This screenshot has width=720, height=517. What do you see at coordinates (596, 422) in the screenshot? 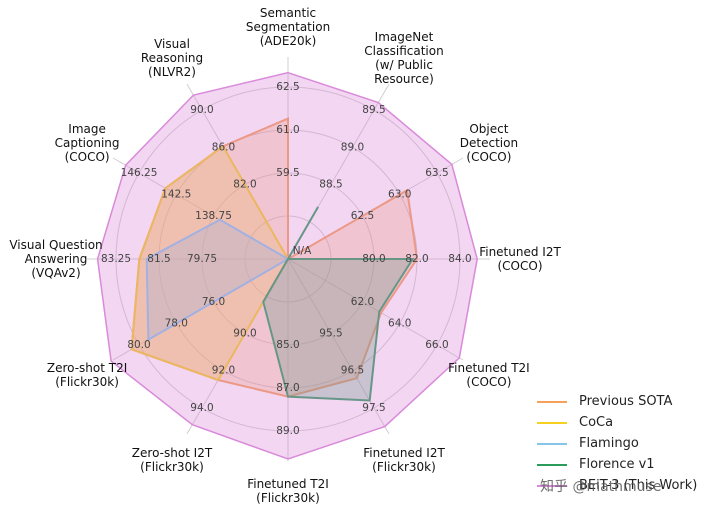
I see `legend-label: CoCa` at bounding box center [596, 422].